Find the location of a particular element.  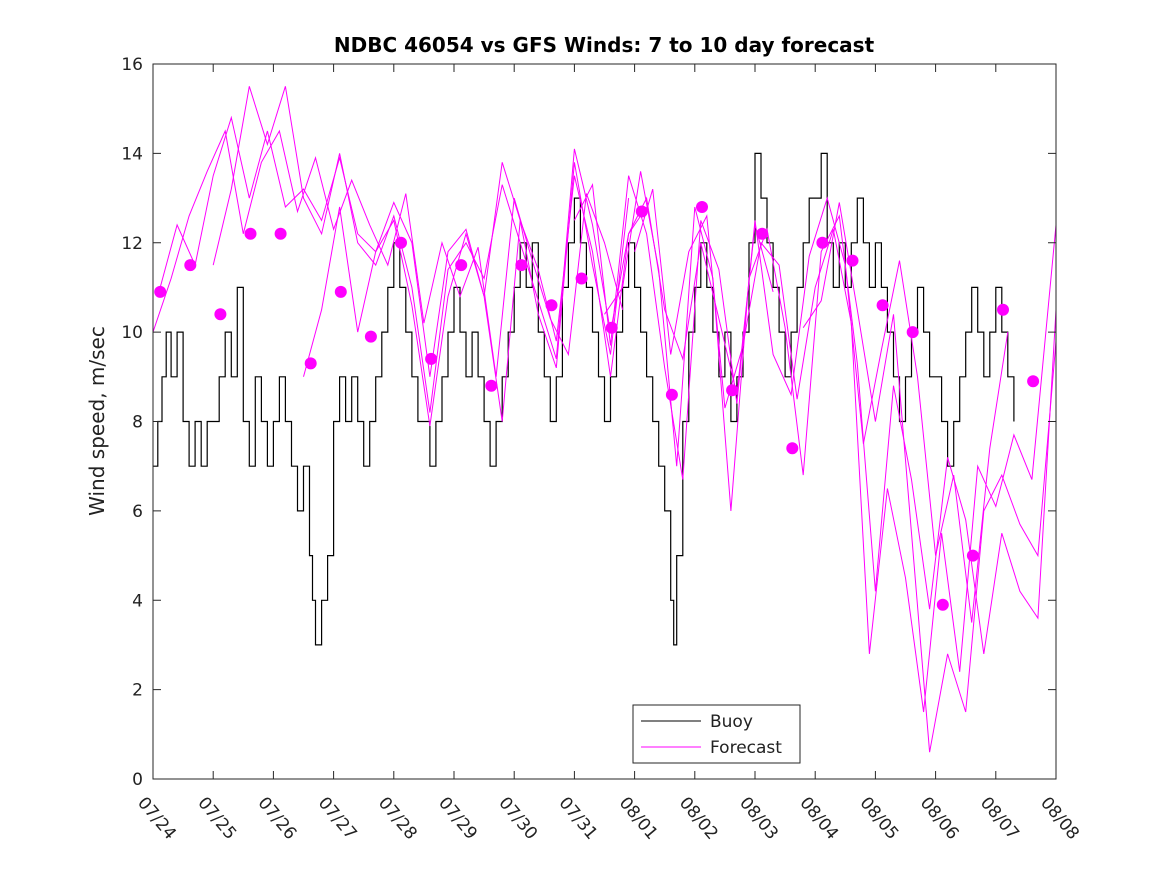

legend-box is located at coordinates (716, 734).